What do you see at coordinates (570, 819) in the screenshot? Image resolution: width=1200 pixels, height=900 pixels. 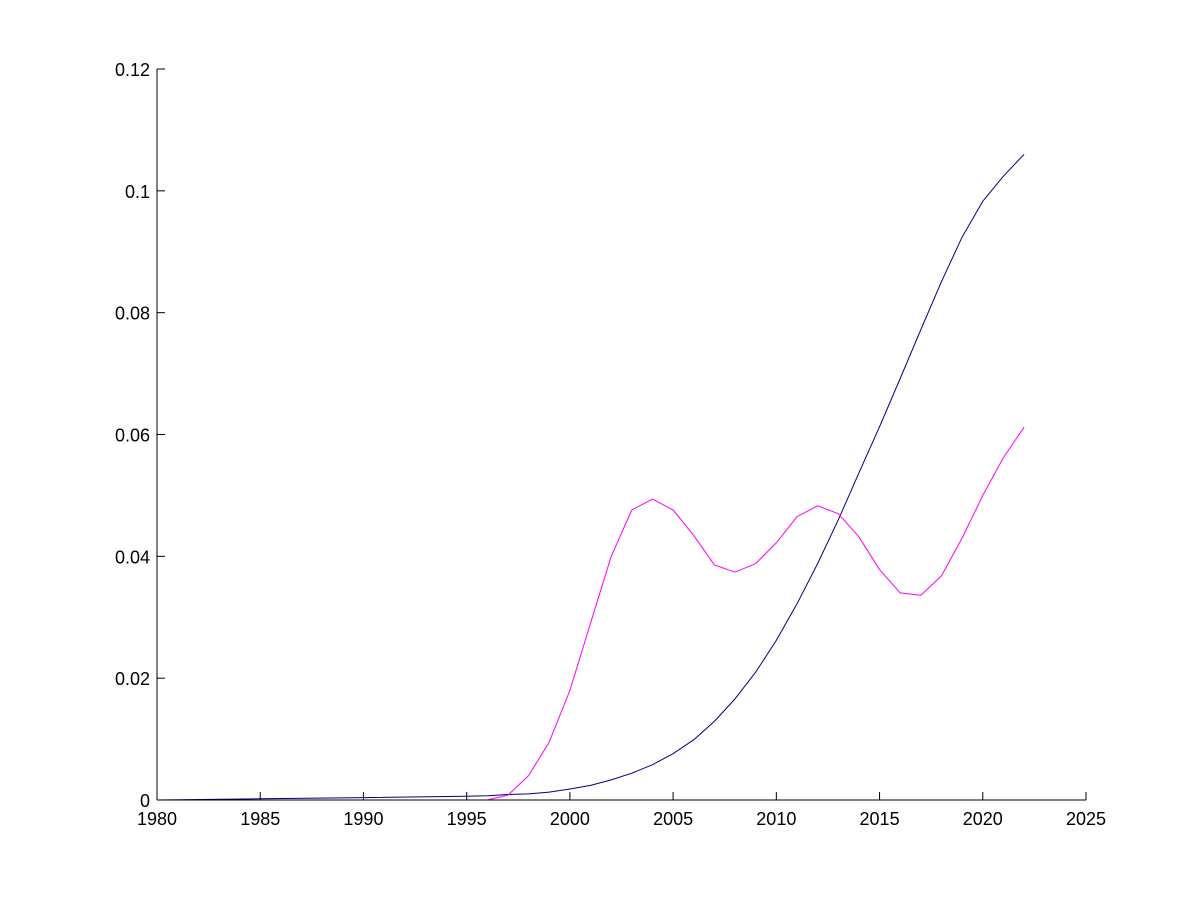 I see `x-tick-label: 2000` at bounding box center [570, 819].